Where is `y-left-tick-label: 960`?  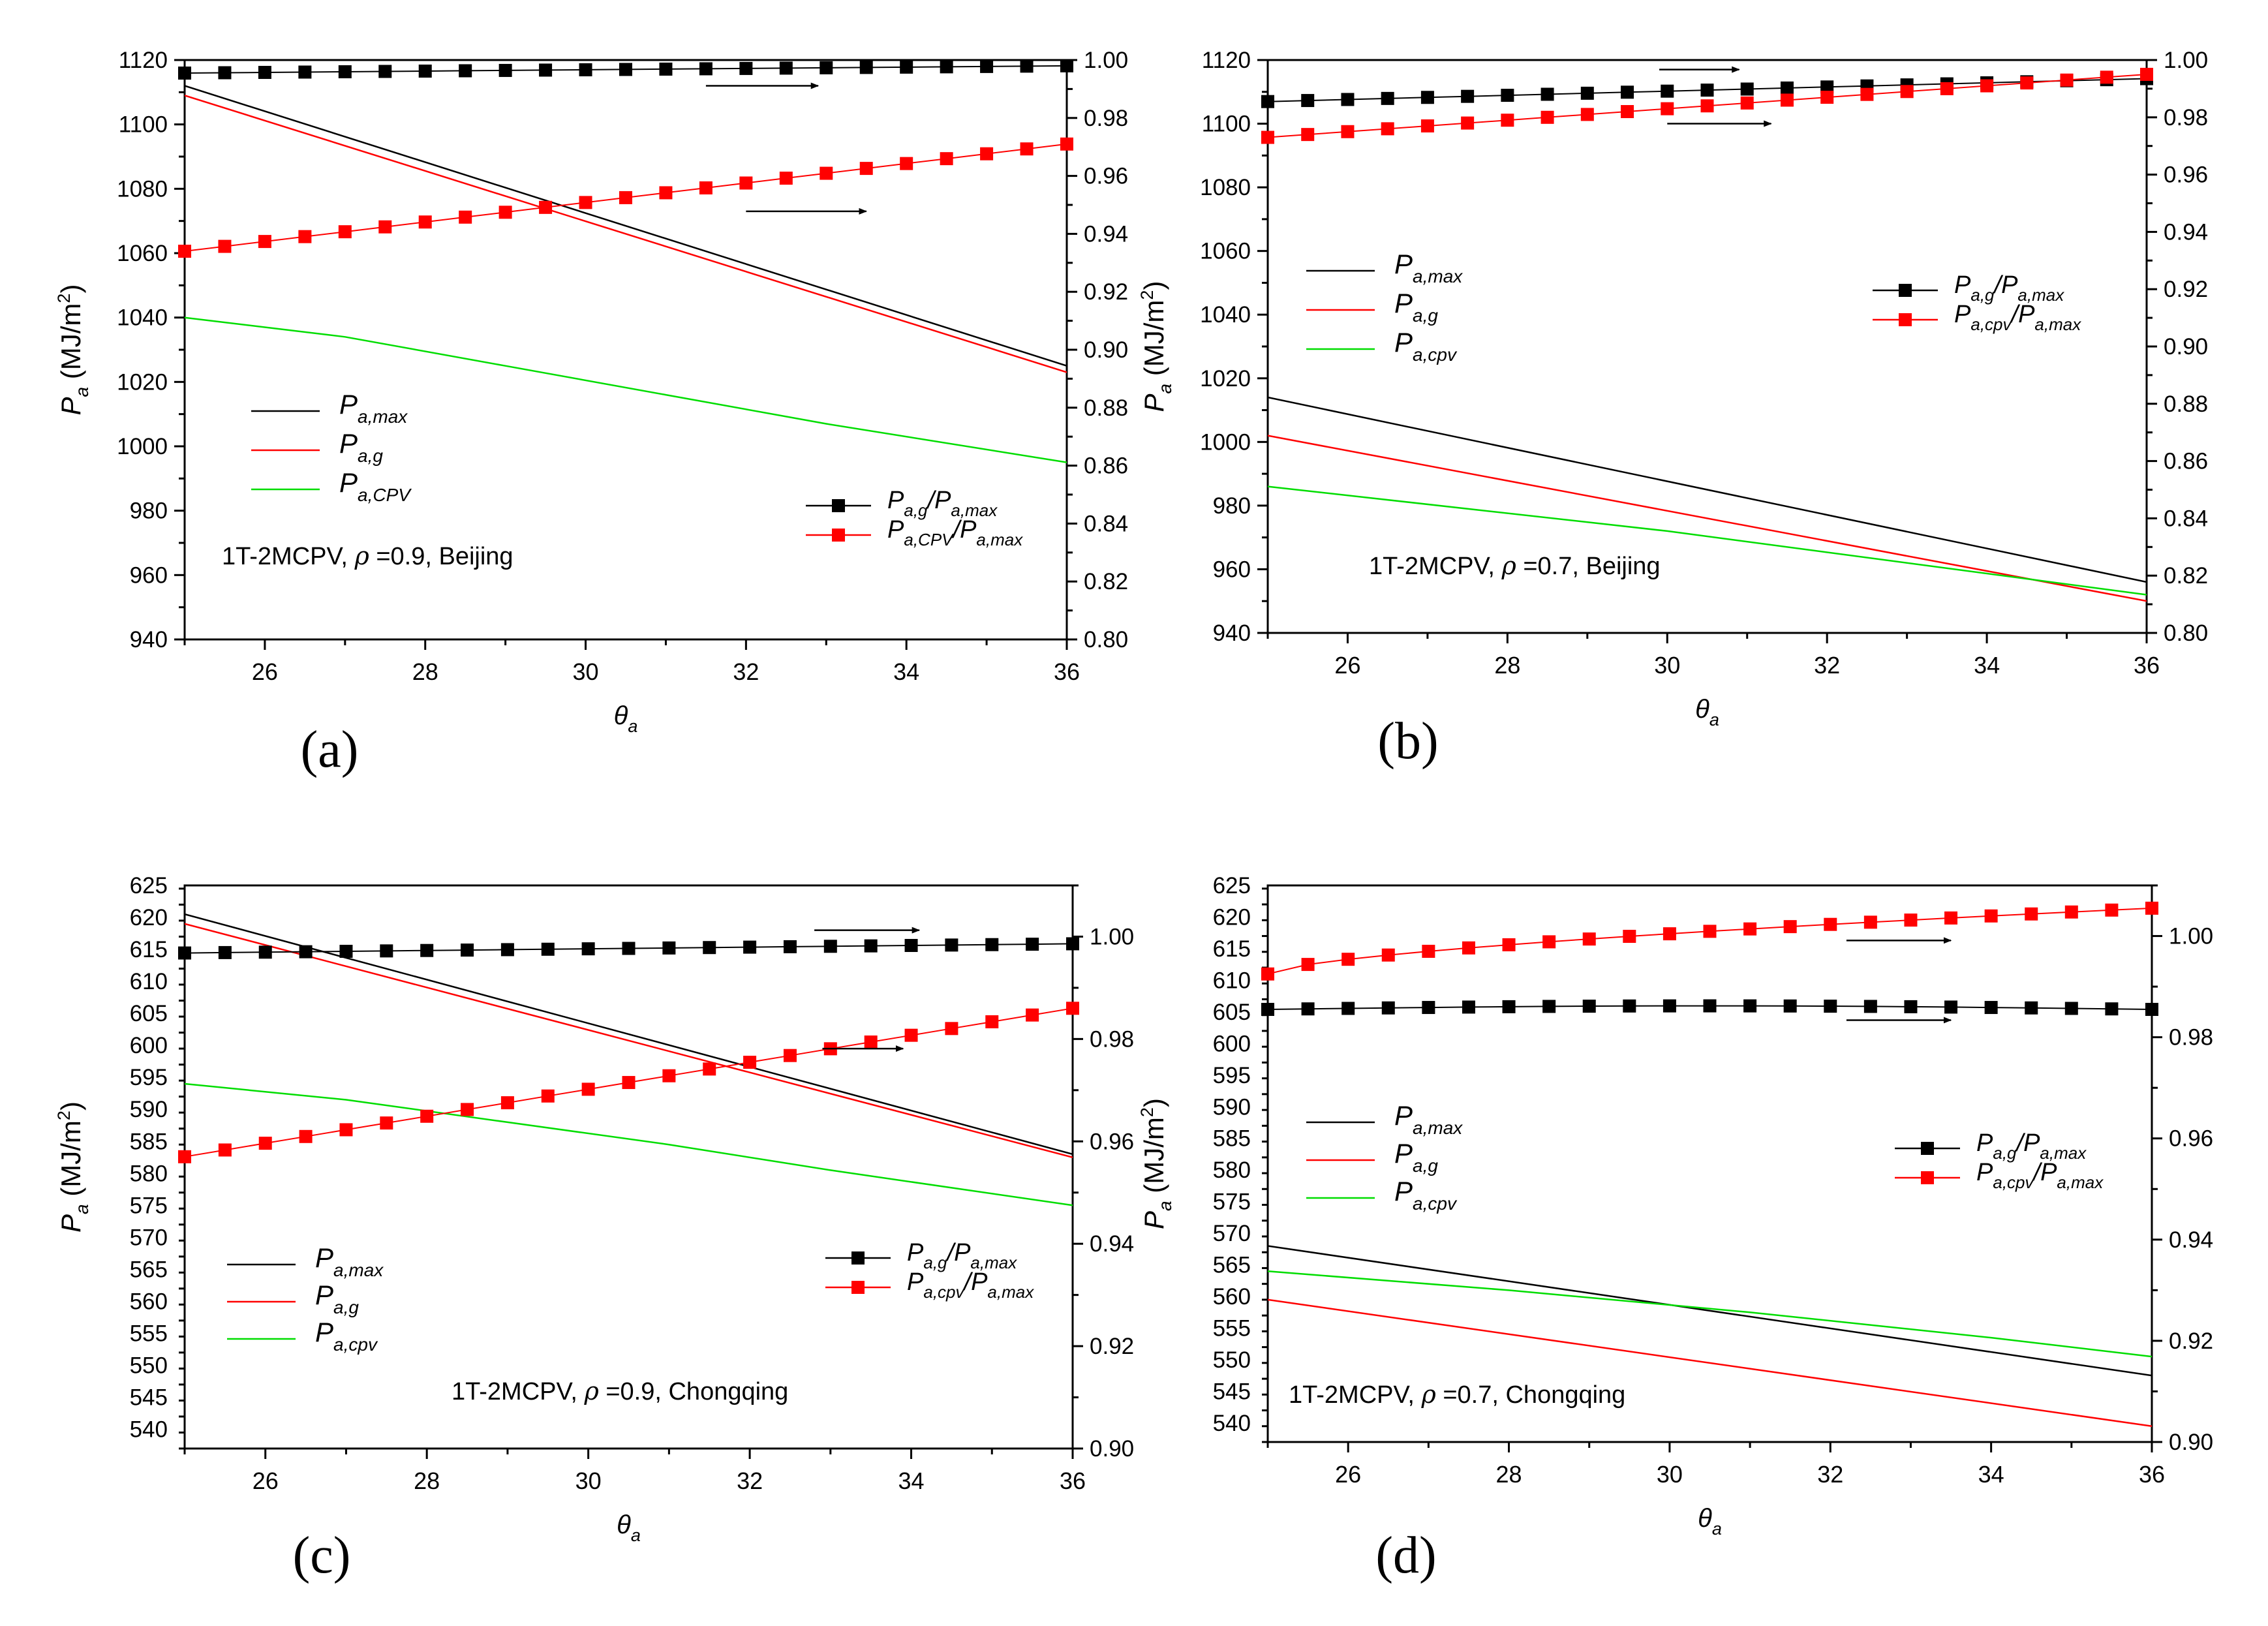
y-left-tick-label: 960 is located at coordinates (149, 575).